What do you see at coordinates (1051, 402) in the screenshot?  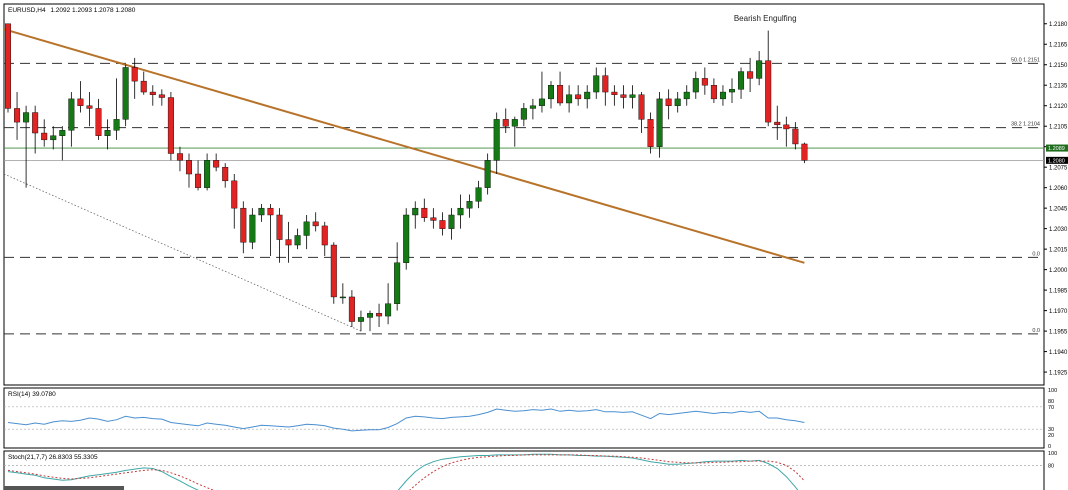 I see `indicator-tick-label: 80` at bounding box center [1051, 402].